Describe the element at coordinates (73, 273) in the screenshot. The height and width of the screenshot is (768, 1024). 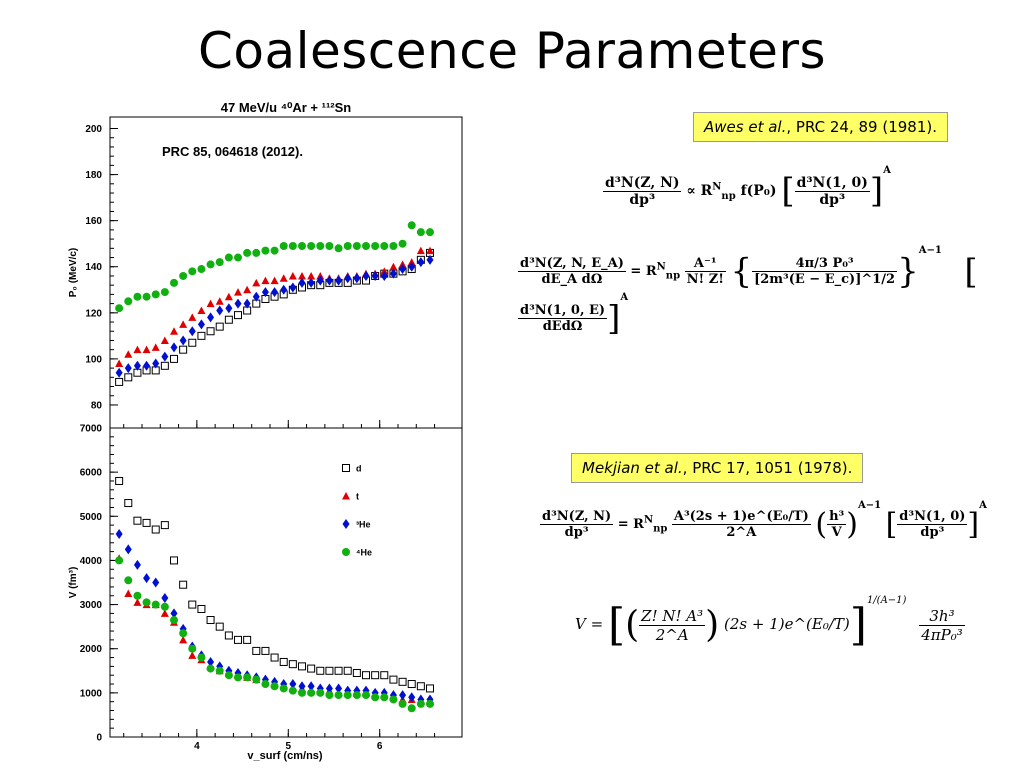
I see `y-axis-label-1: P₀ (MeV/c)` at that location.